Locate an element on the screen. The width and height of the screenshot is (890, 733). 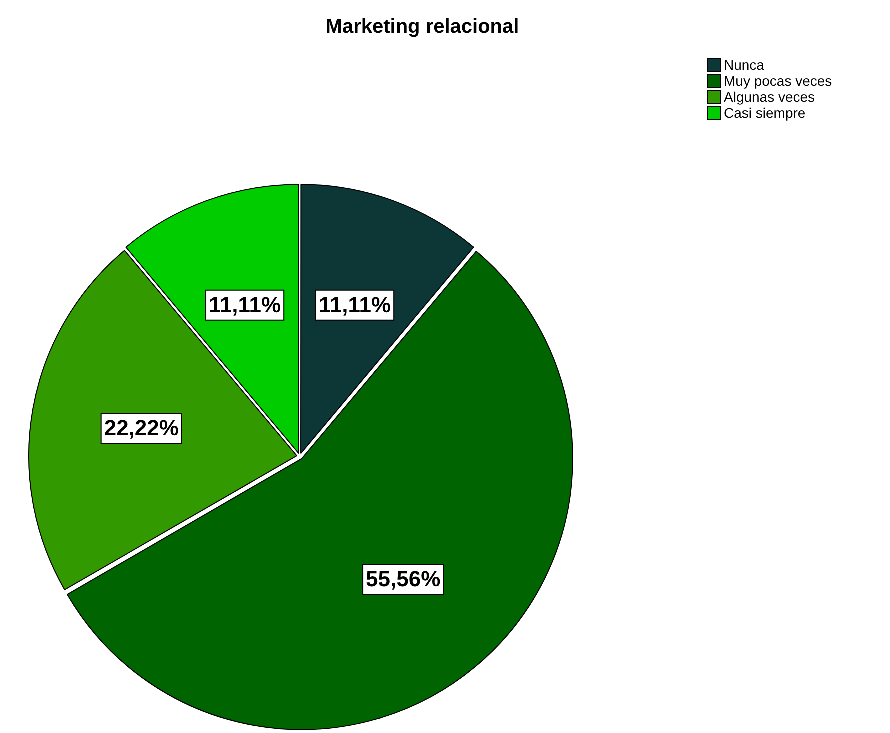
chart-title: Marketing relacional is located at coordinates (422, 27).